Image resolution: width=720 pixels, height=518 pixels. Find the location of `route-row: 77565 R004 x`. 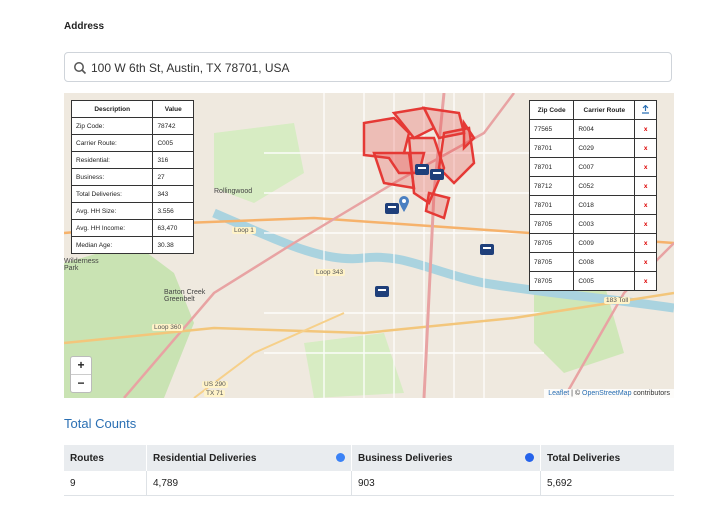

route-row: 77565 R004 x is located at coordinates (592, 129).